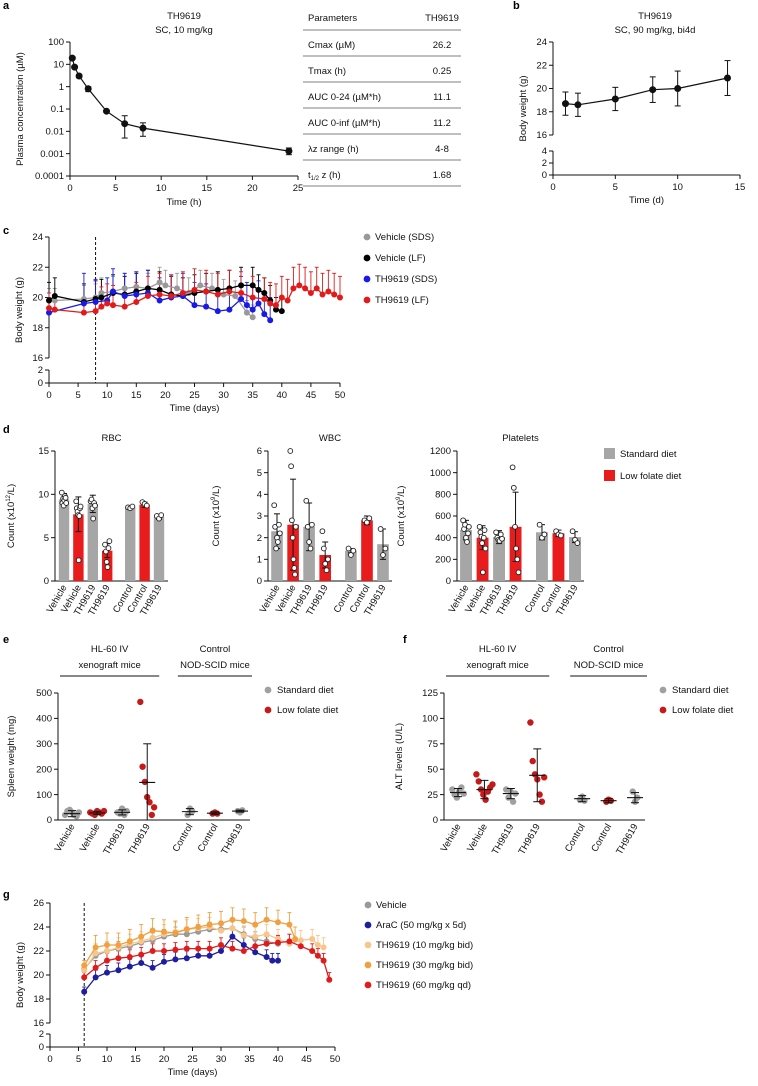 This screenshot has height=1086, width=758. Describe the element at coordinates (432, 795) in the screenshot. I see `f_alt-ytick-label: 25` at that location.